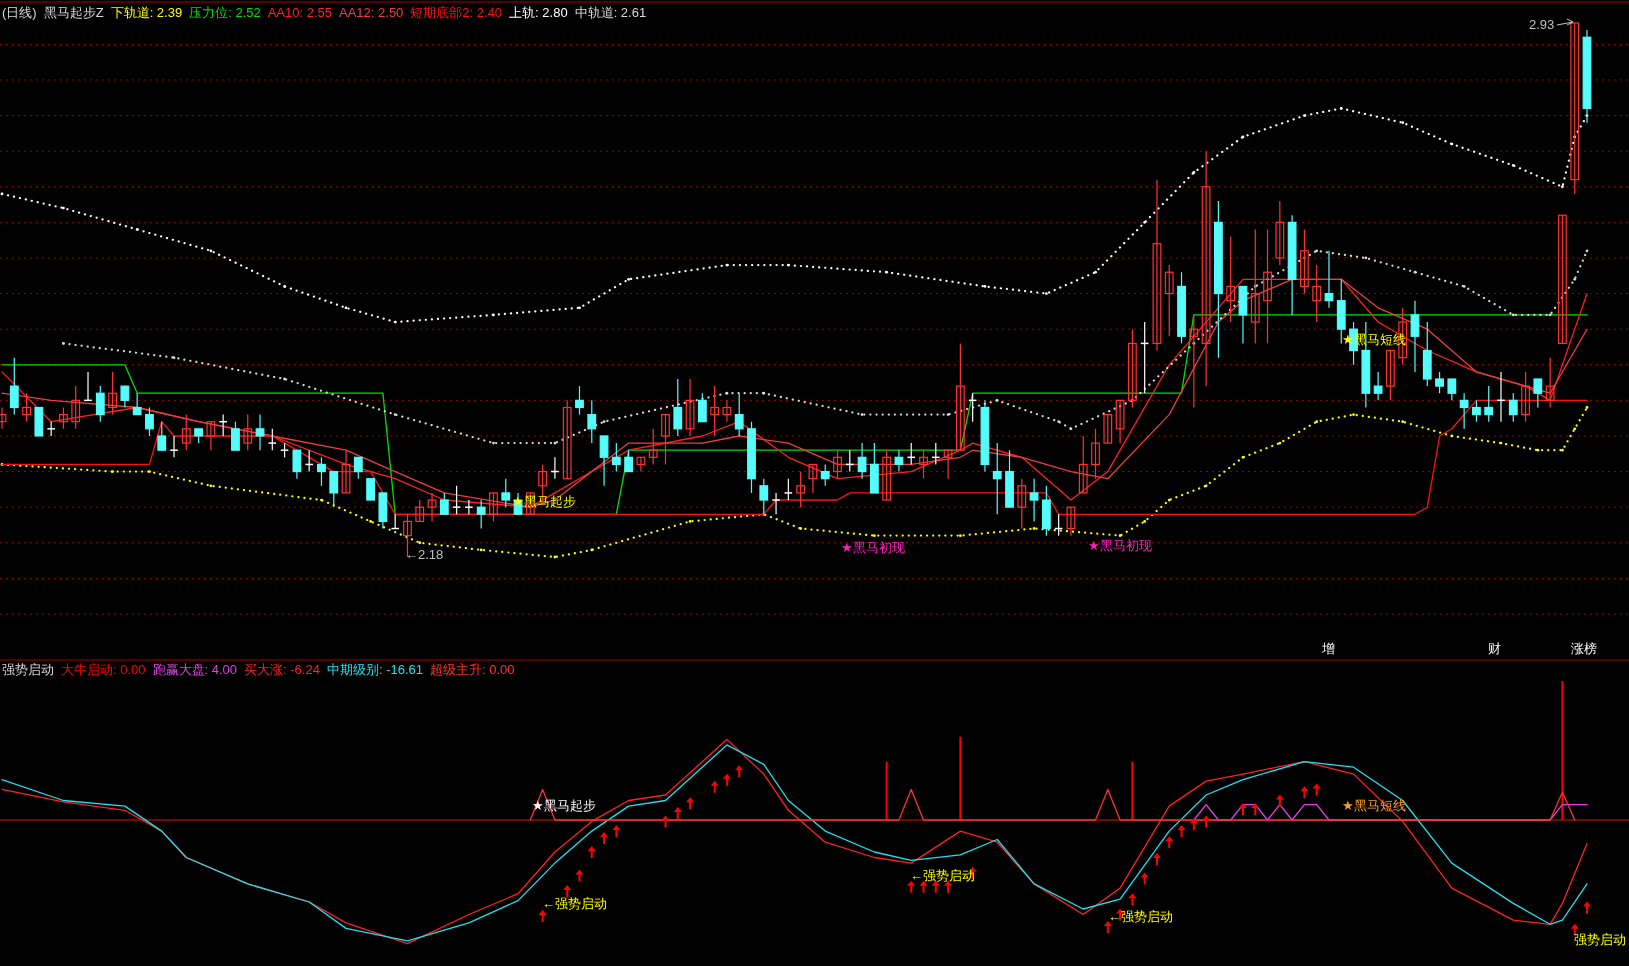 This screenshot has width=1629, height=966. I want to click on text: 短期底部2: 2.40, so click(456, 12).